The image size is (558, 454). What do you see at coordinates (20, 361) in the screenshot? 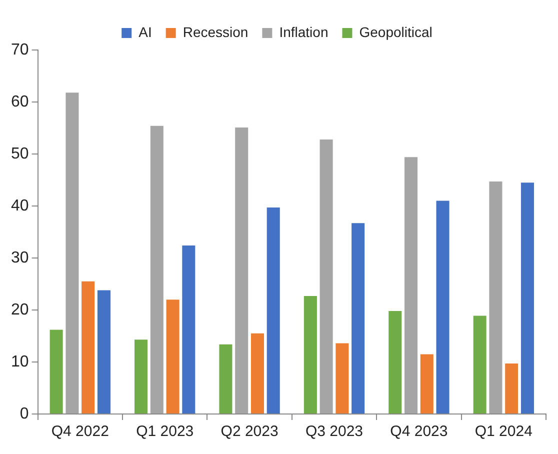
I see `y-tick-label: 10` at bounding box center [20, 361].